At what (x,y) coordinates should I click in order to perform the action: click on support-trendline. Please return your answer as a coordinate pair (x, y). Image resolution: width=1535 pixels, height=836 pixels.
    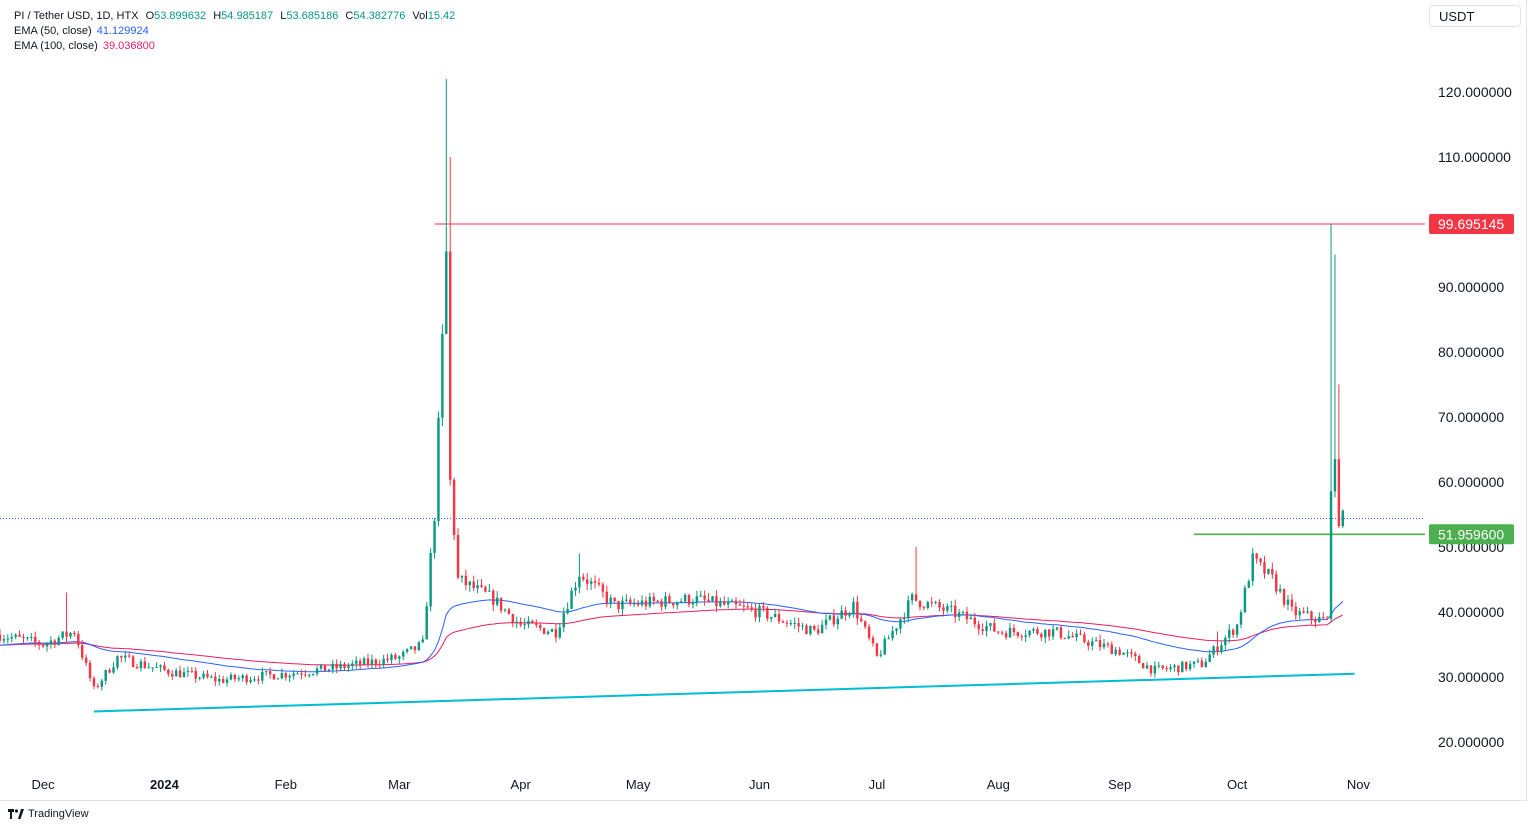
    Looking at the image, I should click on (724, 692).